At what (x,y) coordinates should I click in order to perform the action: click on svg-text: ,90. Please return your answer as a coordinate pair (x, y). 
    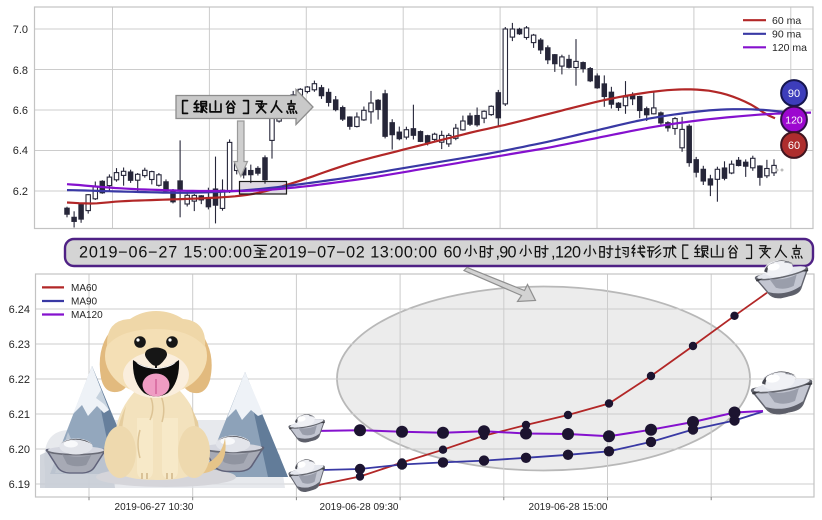
    Looking at the image, I should click on (506, 253).